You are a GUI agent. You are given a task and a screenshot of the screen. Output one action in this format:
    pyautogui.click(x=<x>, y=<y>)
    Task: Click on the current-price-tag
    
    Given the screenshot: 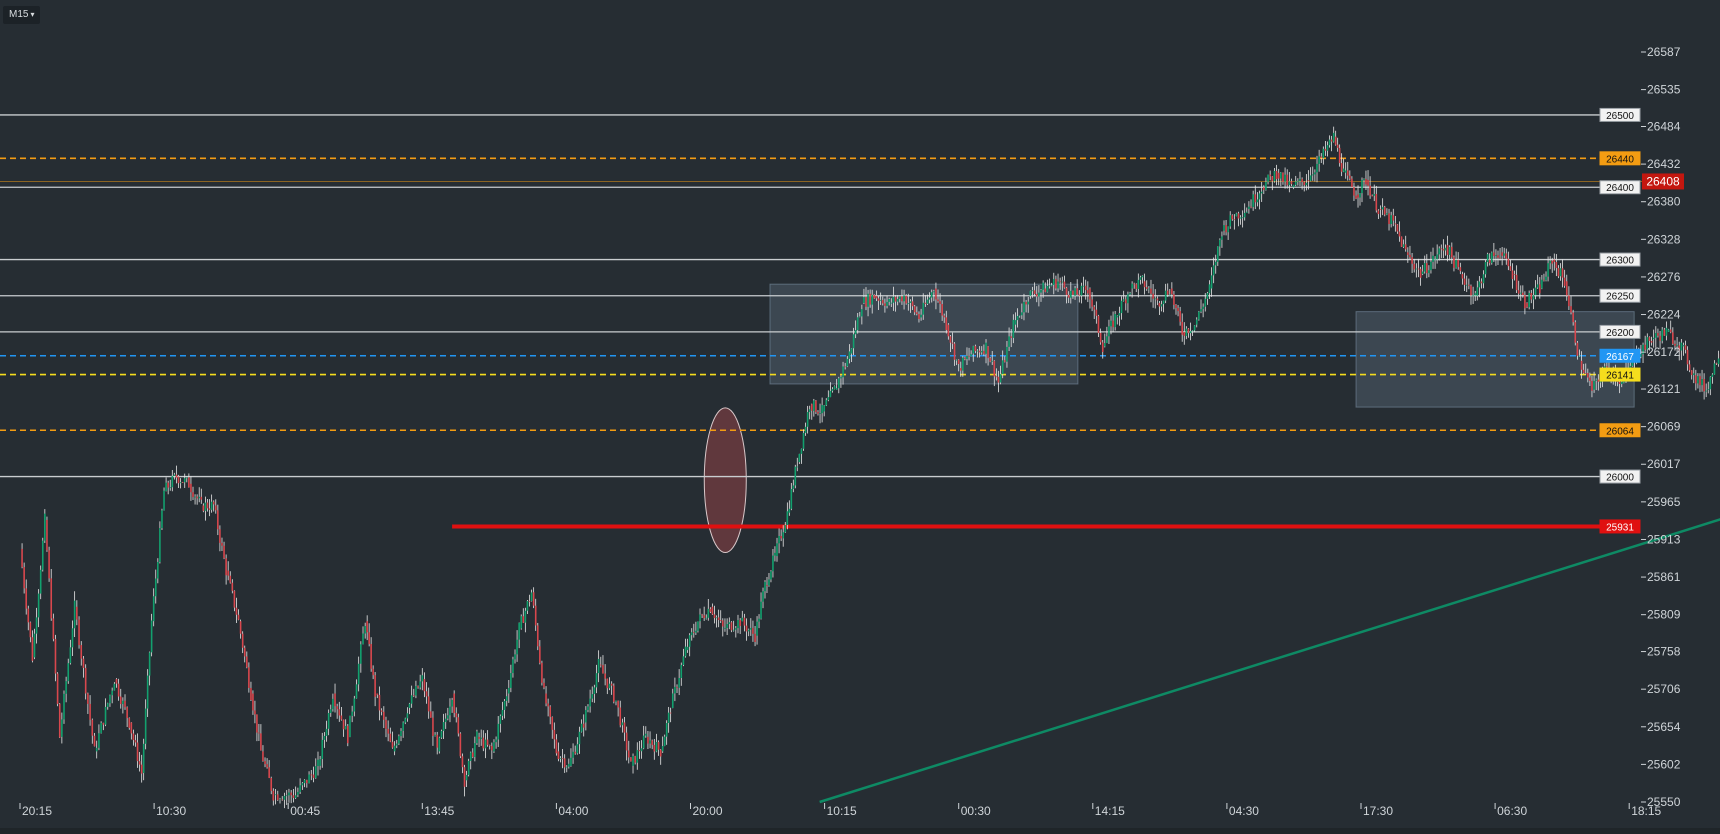 What is the action you would take?
    pyautogui.click(x=1663, y=181)
    